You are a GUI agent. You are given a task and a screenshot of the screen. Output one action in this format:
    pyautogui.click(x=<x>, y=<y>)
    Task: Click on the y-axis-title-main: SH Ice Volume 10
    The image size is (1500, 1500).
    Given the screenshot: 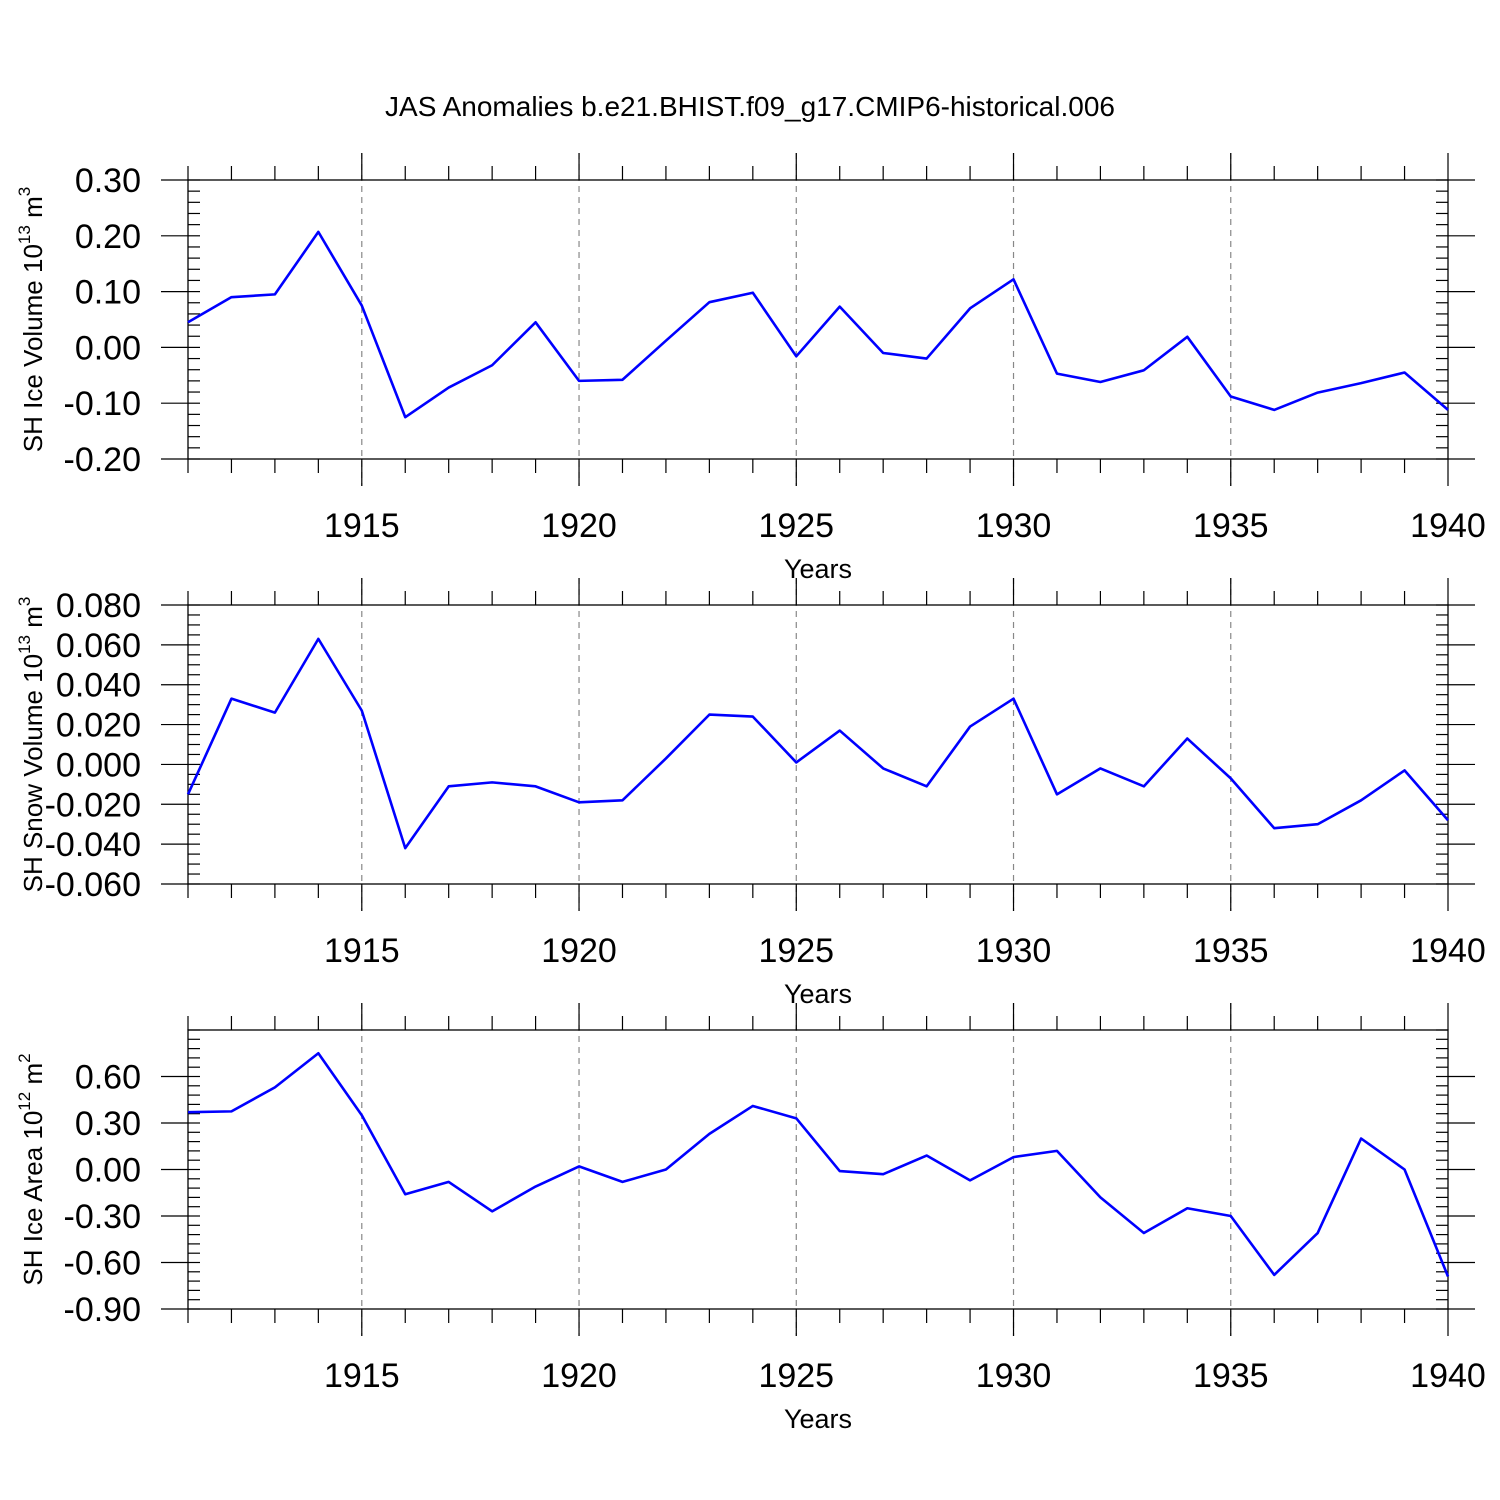 What is the action you would take?
    pyautogui.click(x=33, y=348)
    